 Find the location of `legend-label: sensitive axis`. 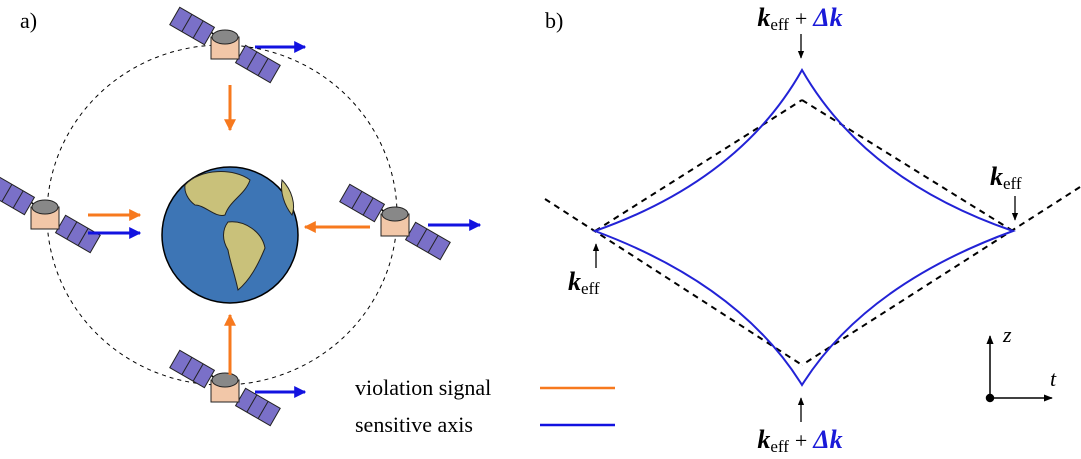

legend-label: sensitive axis is located at coordinates (414, 424).